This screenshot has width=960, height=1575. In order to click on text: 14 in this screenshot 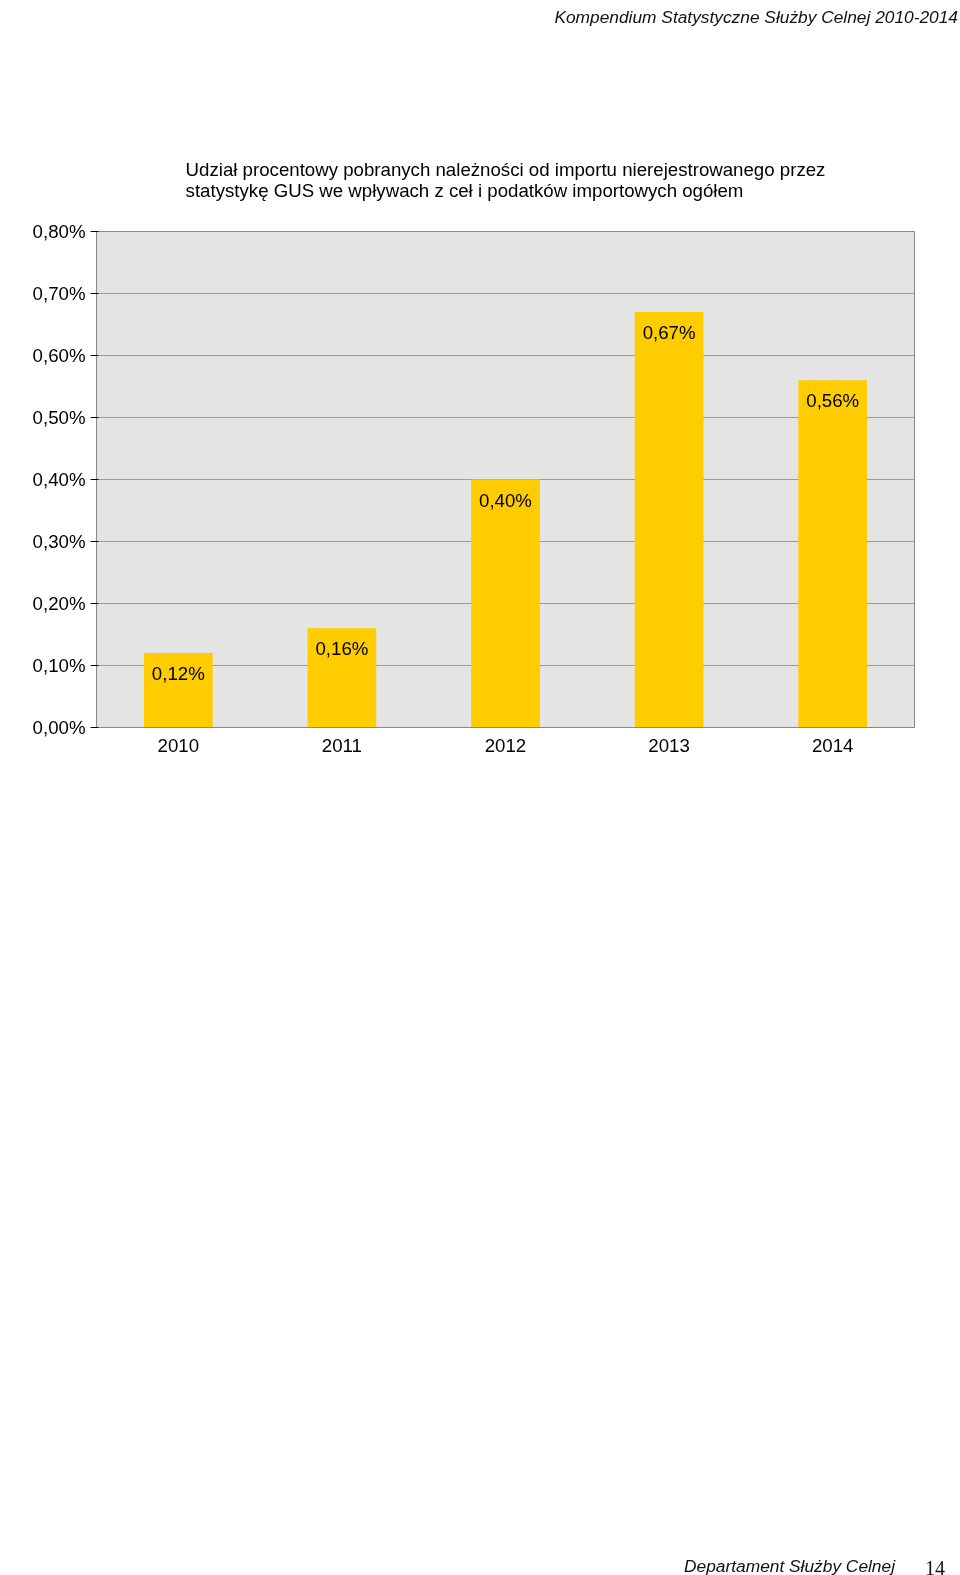, I will do `click(935, 1565)`.